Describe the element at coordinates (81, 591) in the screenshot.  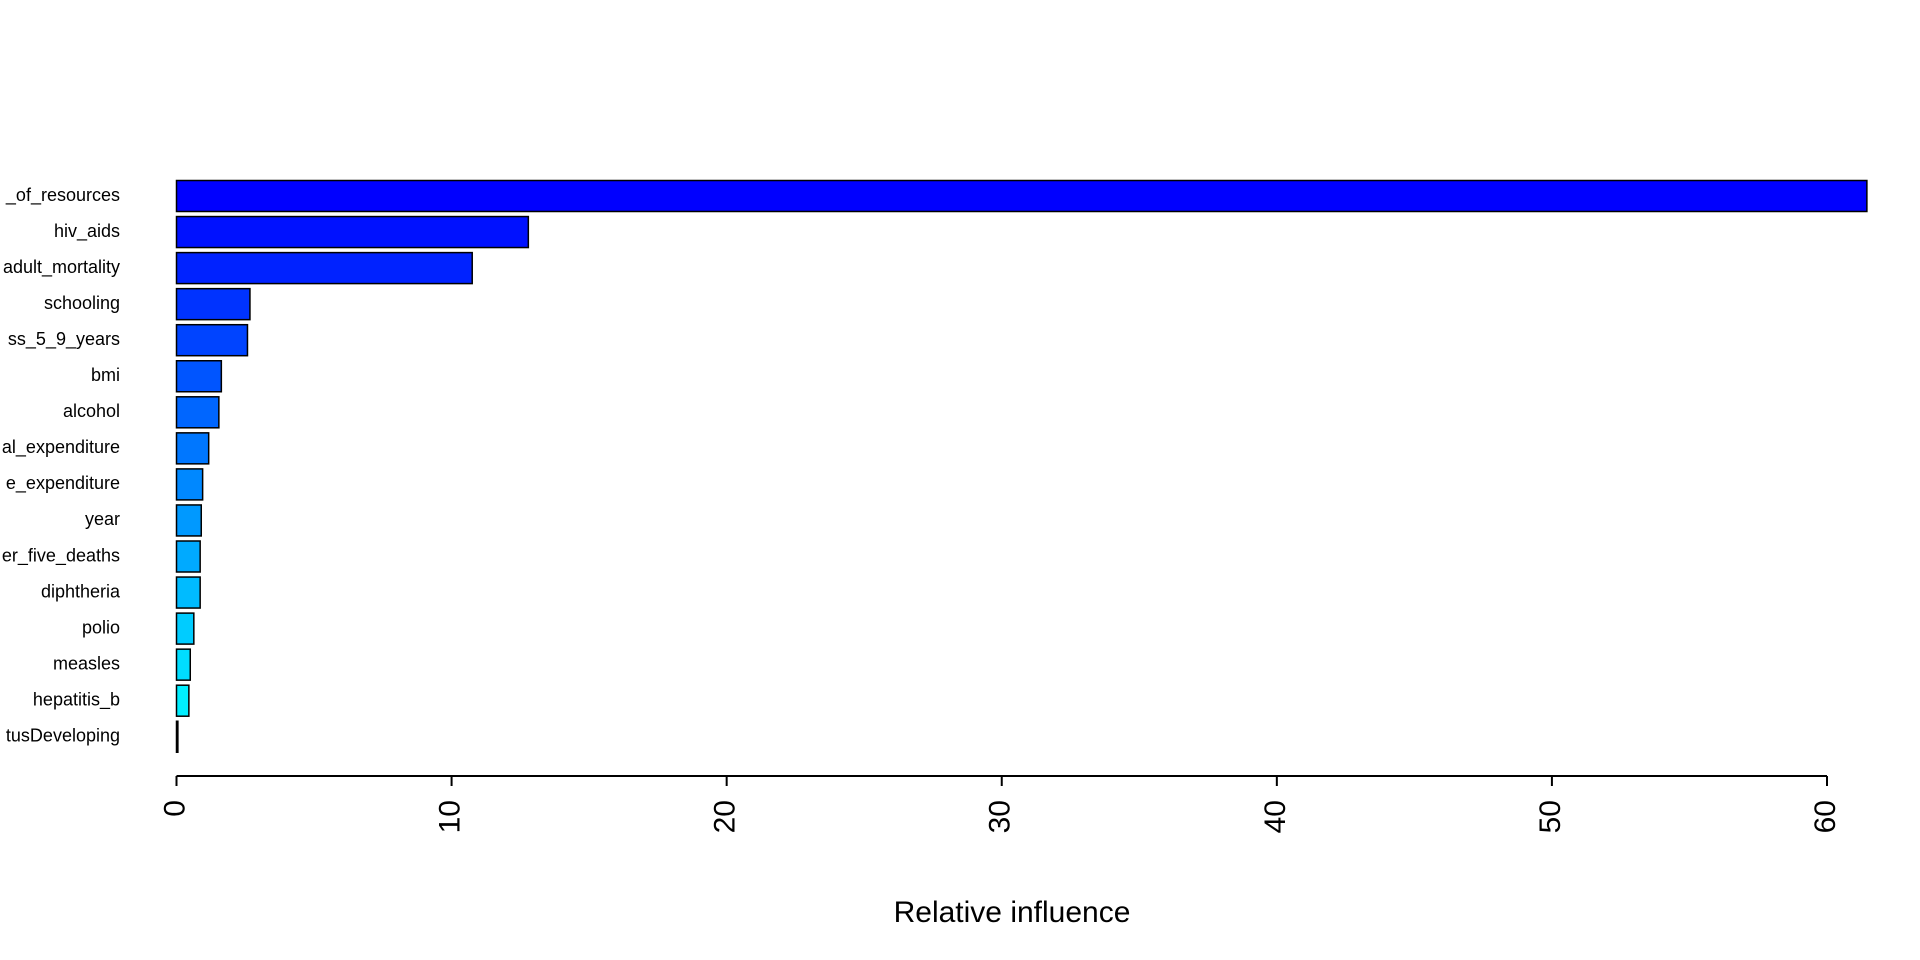
I see `y-tick-label: diphtheria` at that location.